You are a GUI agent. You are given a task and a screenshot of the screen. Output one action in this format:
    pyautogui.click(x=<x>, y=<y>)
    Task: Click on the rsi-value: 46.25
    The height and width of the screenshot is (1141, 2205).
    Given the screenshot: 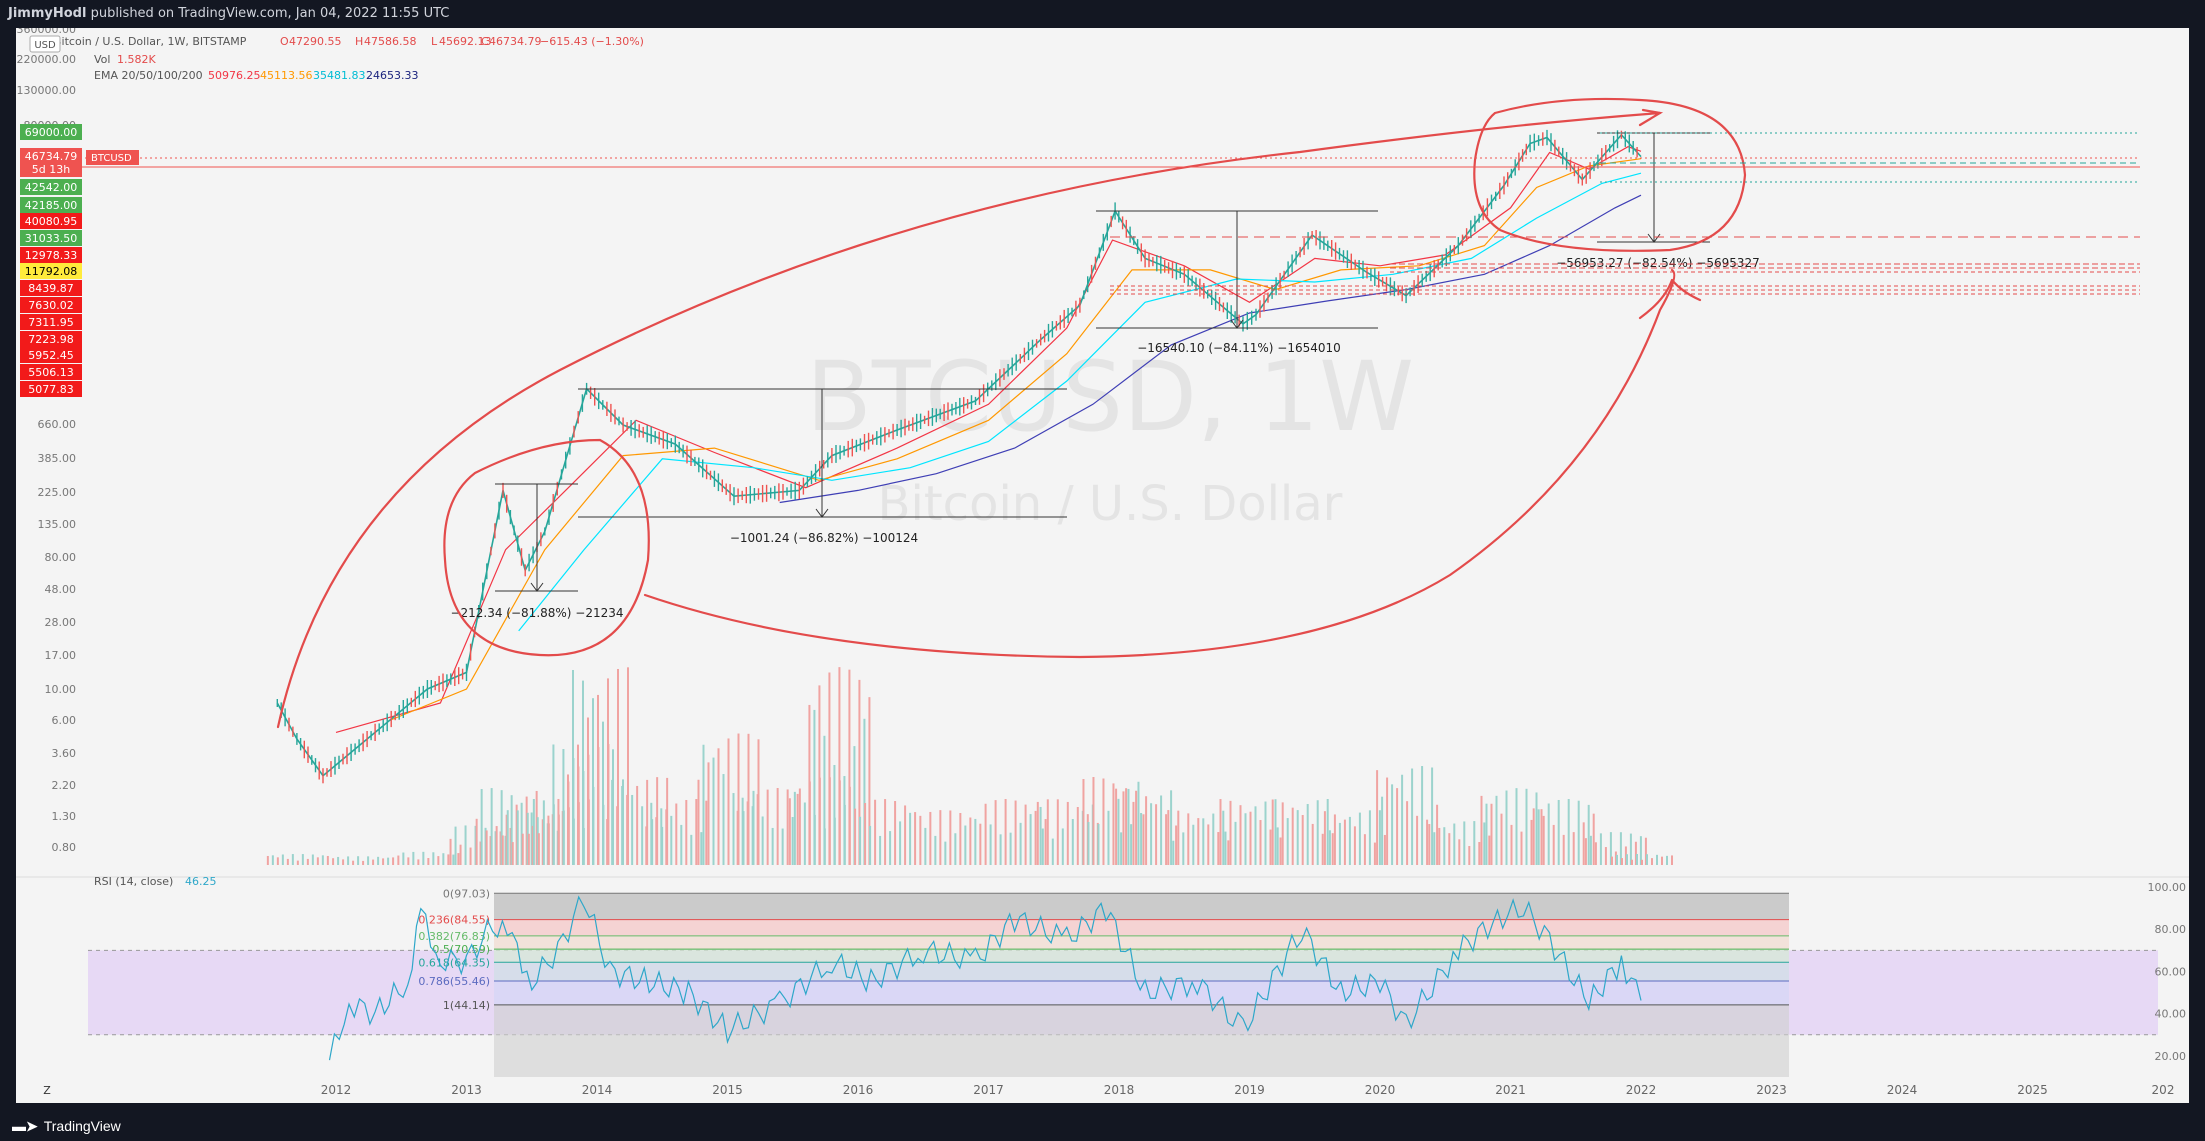 What is the action you would take?
    pyautogui.click(x=201, y=881)
    